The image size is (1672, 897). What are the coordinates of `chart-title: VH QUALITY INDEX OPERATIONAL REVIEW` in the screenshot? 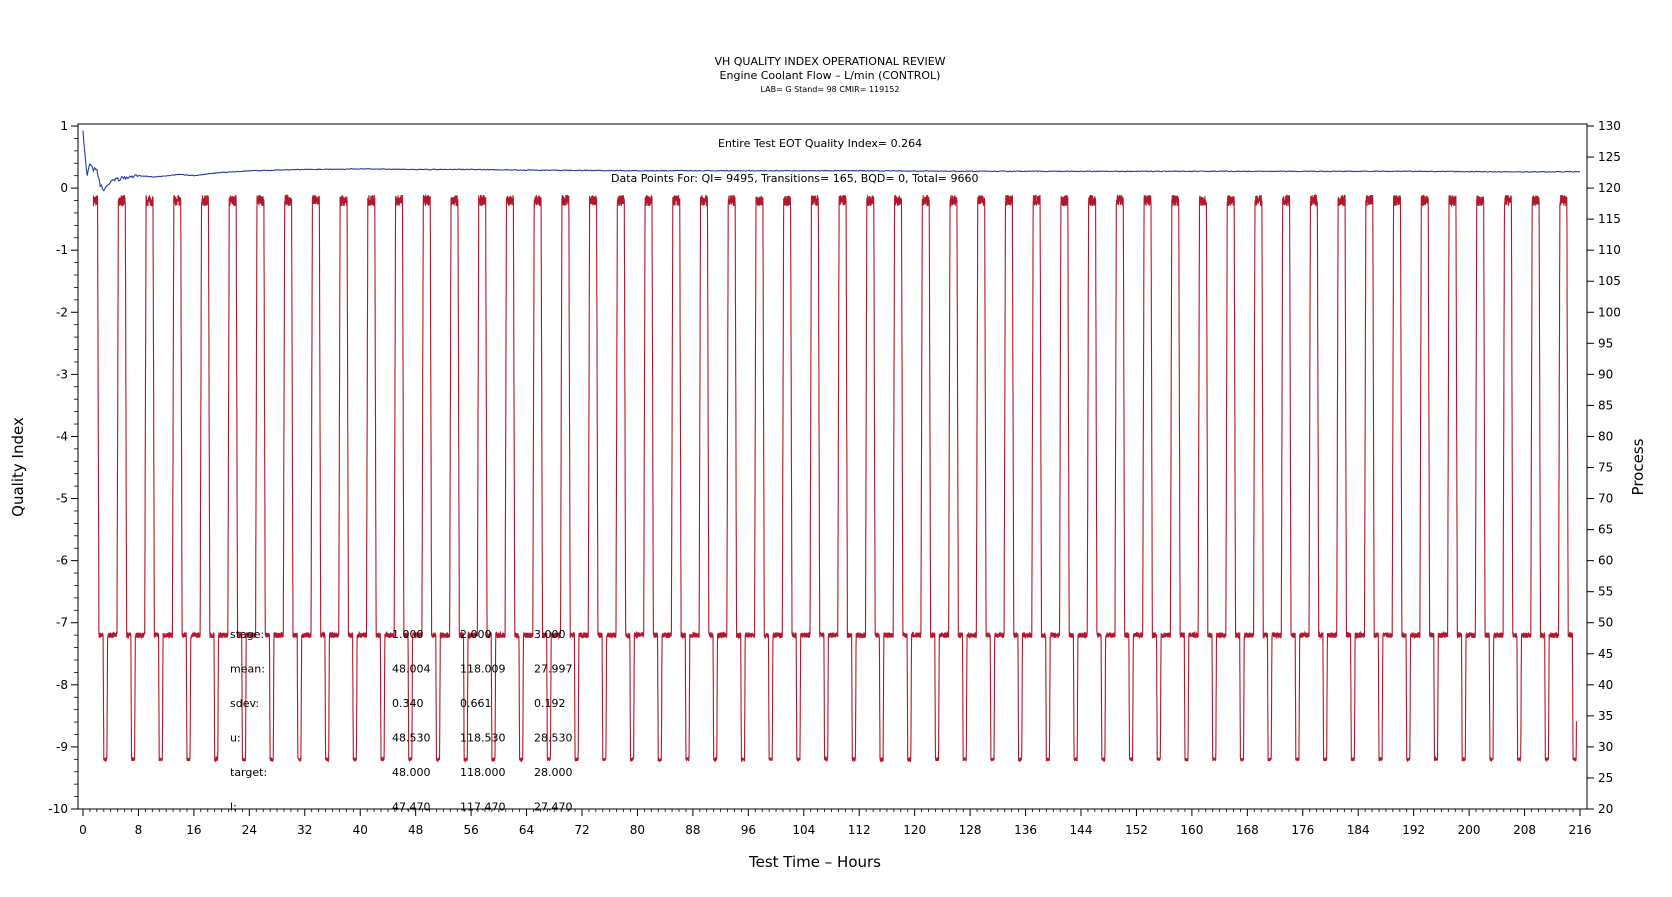 It's located at (829, 61).